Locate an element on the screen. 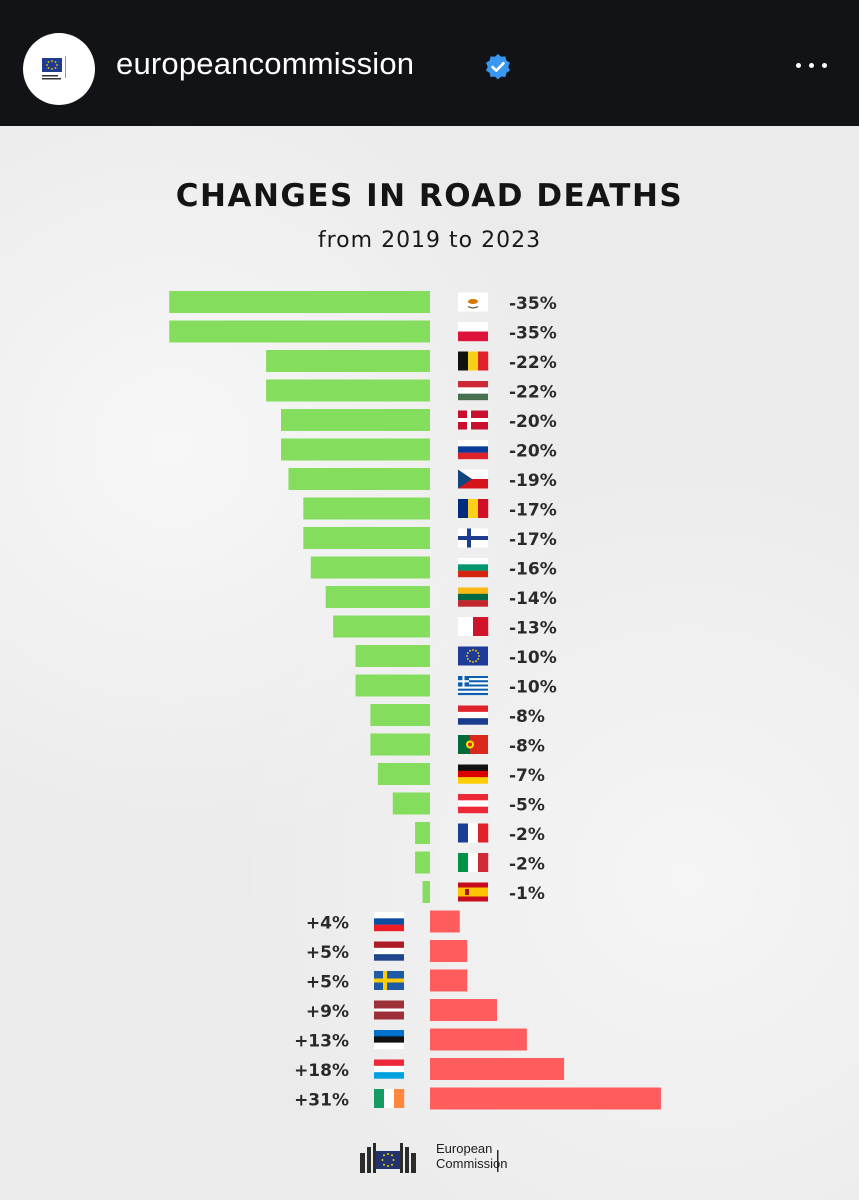  chart-row-sk: +4% is located at coordinates (383, 922).